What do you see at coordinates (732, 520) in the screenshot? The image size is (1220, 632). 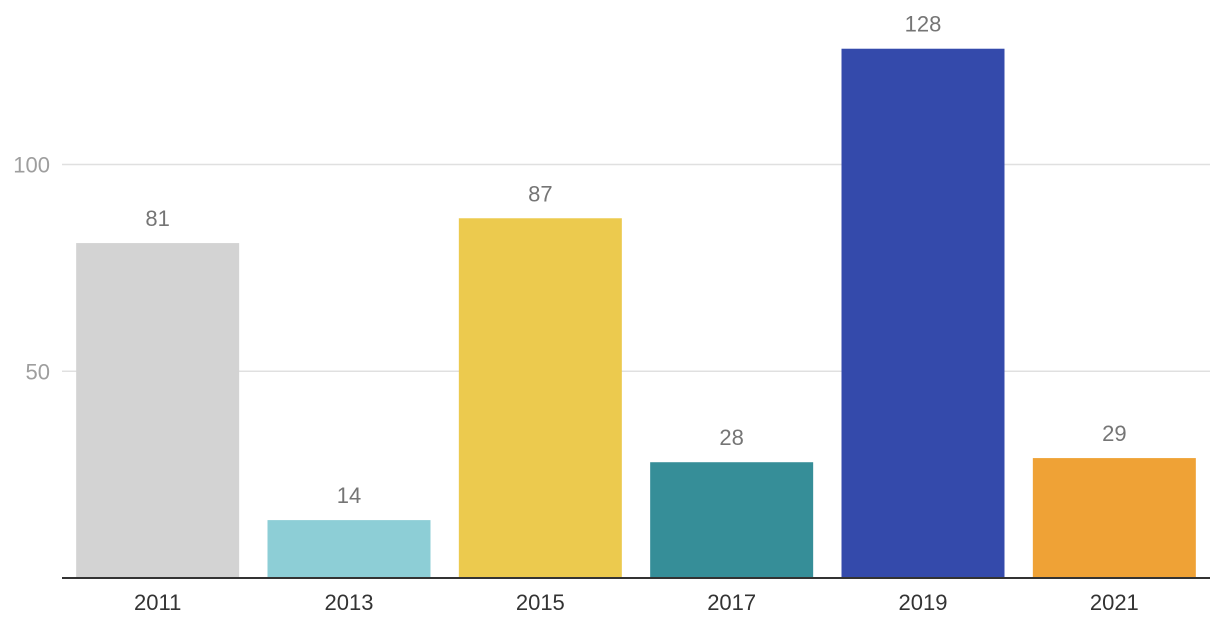 I see `bar-2017` at bounding box center [732, 520].